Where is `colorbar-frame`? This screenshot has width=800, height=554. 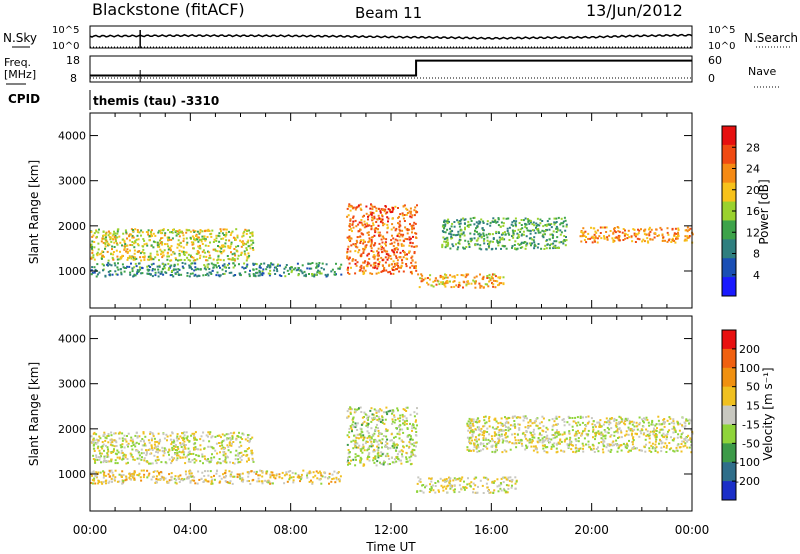
colorbar-frame is located at coordinates (729, 415).